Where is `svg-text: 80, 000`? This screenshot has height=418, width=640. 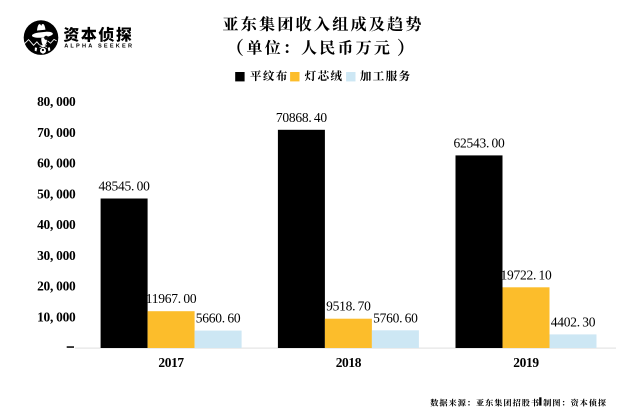 svg-text: 80, 000 is located at coordinates (56, 101).